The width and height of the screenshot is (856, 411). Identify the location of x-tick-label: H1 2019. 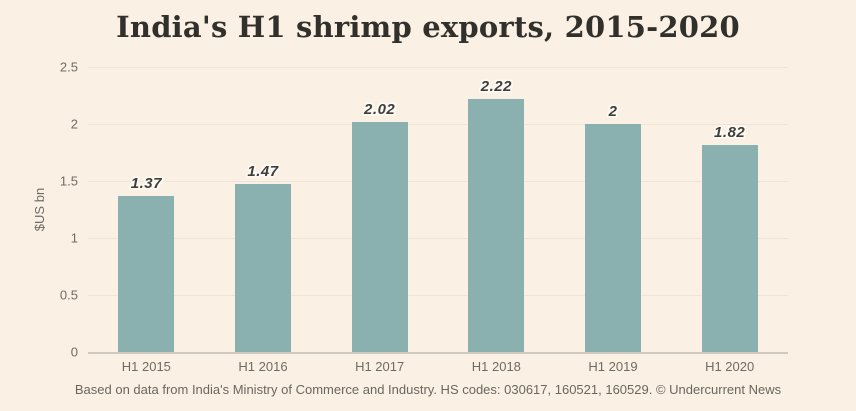
(613, 366).